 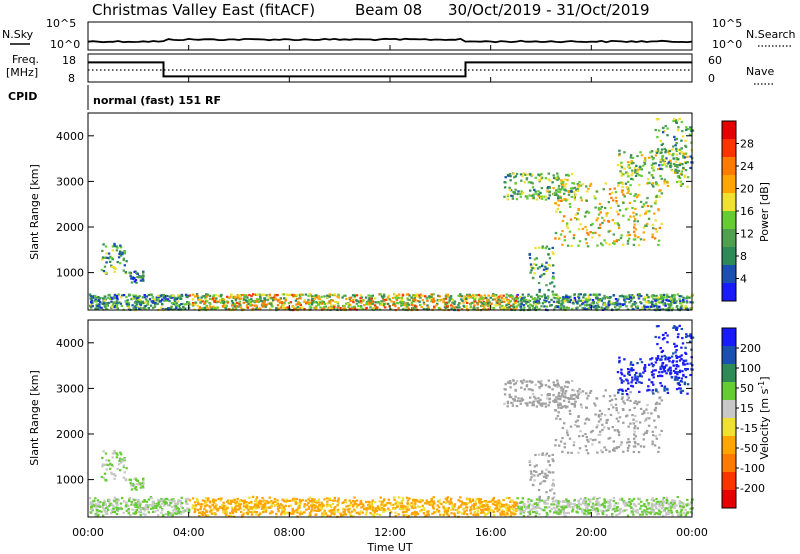 I want to click on nave-label: Nave, so click(x=760, y=71).